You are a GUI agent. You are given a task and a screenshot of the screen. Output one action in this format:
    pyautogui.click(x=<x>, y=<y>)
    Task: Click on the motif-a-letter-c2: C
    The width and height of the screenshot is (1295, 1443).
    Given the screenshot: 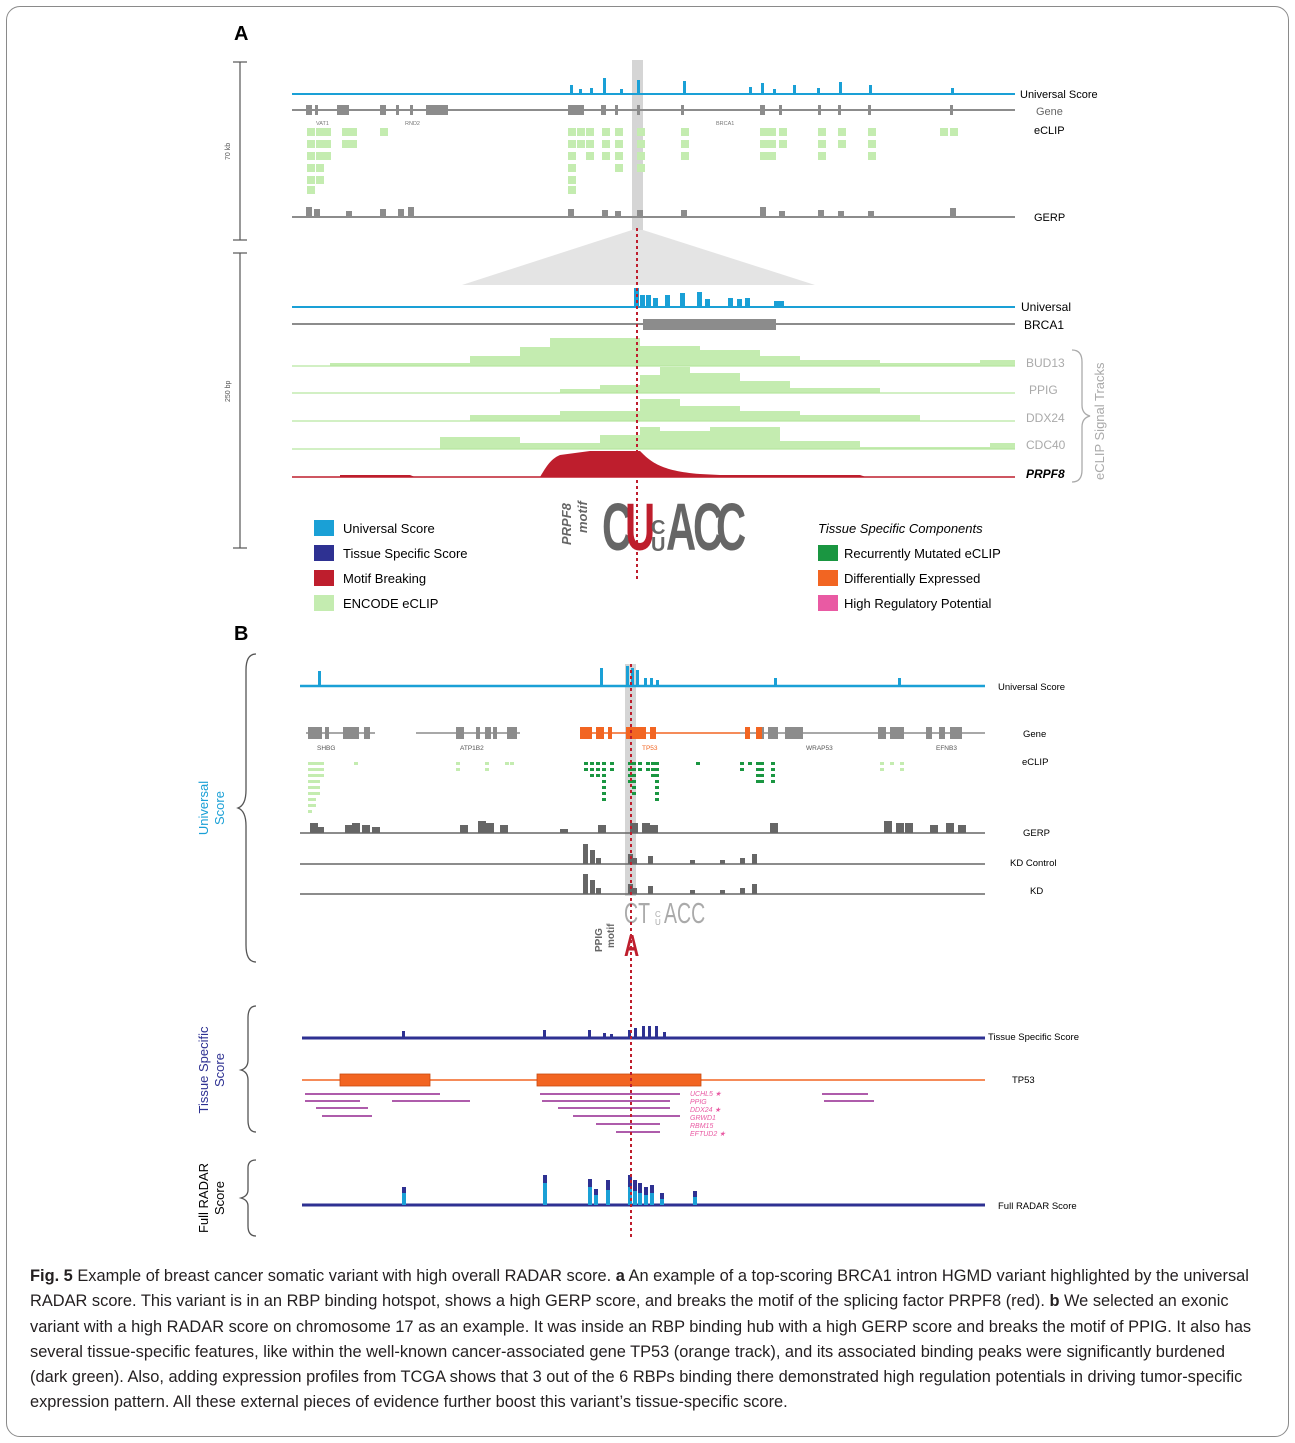 What is the action you would take?
    pyautogui.click(x=658, y=528)
    